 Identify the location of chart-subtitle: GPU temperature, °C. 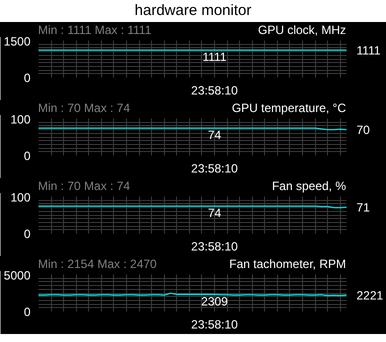
(289, 108).